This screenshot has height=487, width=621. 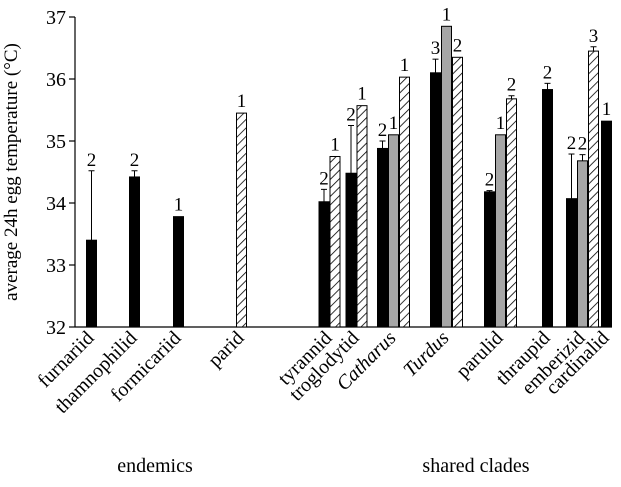 What do you see at coordinates (56, 18) in the screenshot?
I see `y-tick-label: 37` at bounding box center [56, 18].